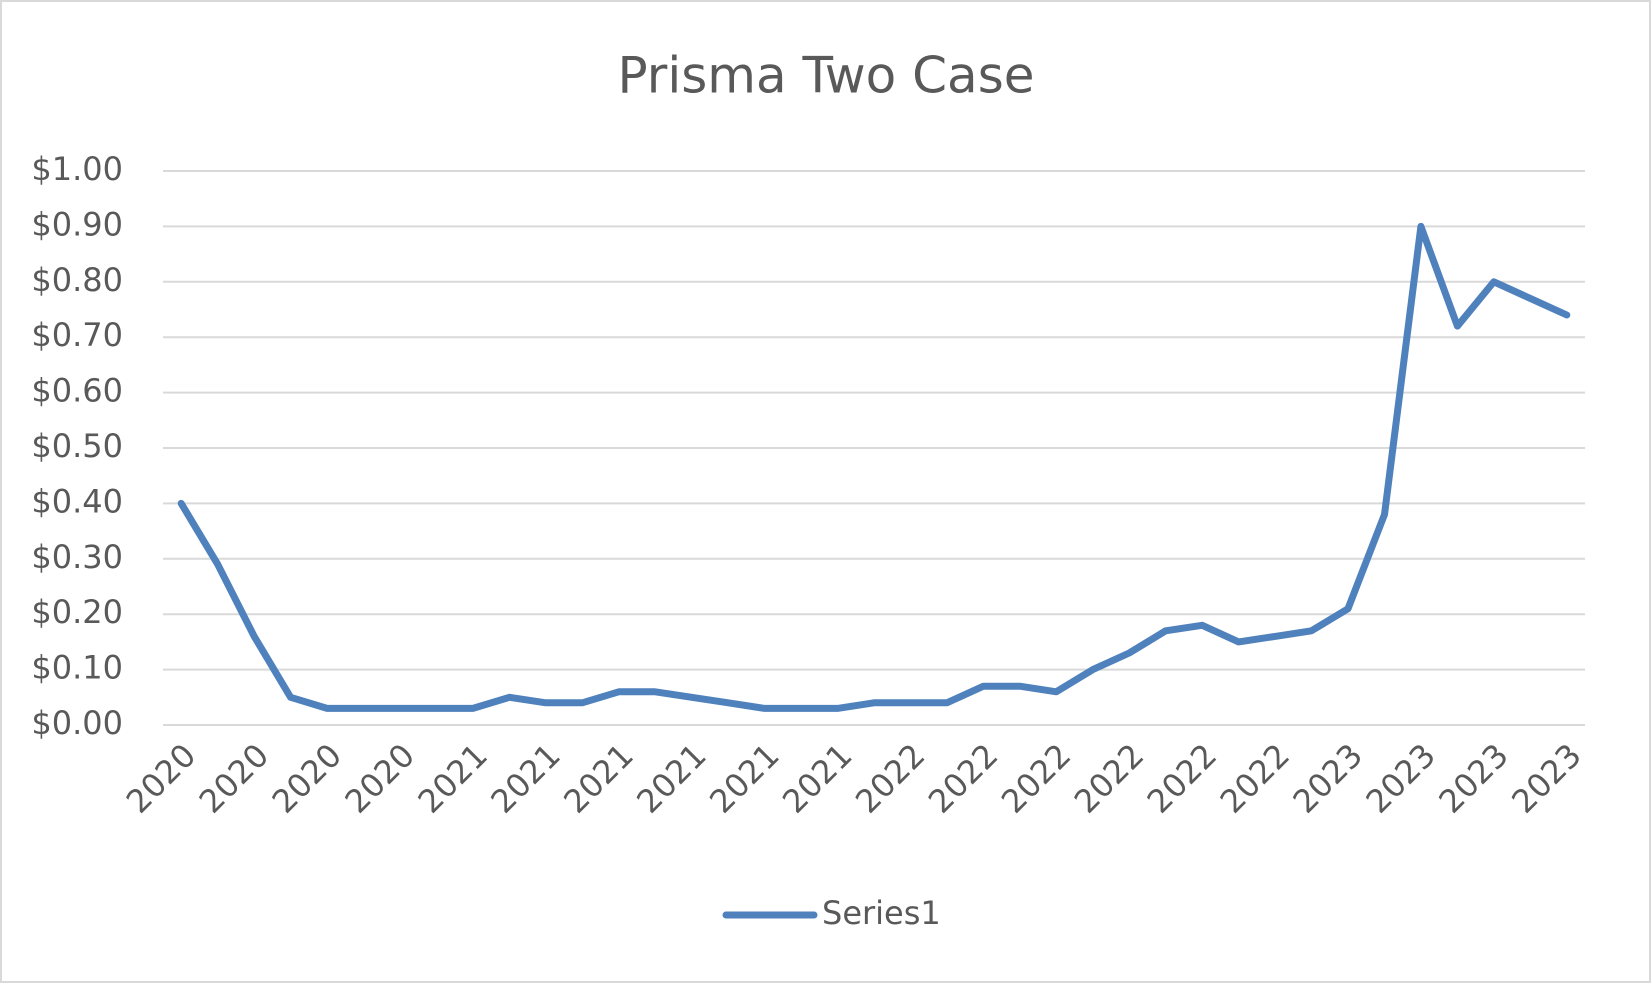  What do you see at coordinates (77, 446) in the screenshot?
I see `y-tick-label: $0.50` at bounding box center [77, 446].